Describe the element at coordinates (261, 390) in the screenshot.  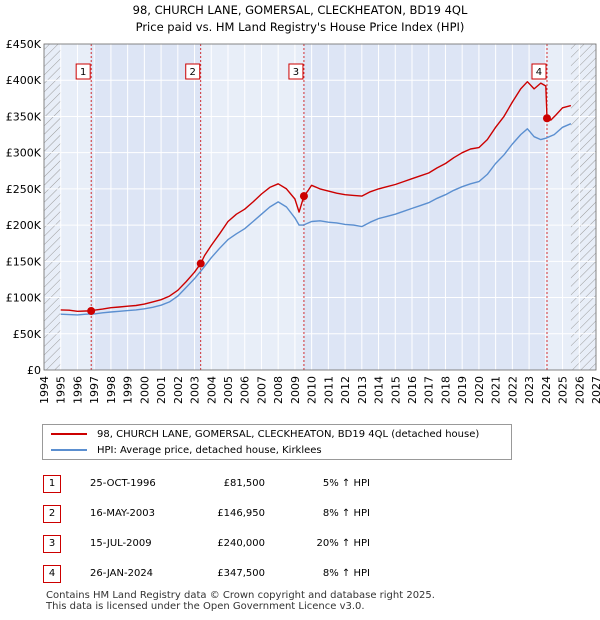
I see `x-tick-label: 2007` at that location.